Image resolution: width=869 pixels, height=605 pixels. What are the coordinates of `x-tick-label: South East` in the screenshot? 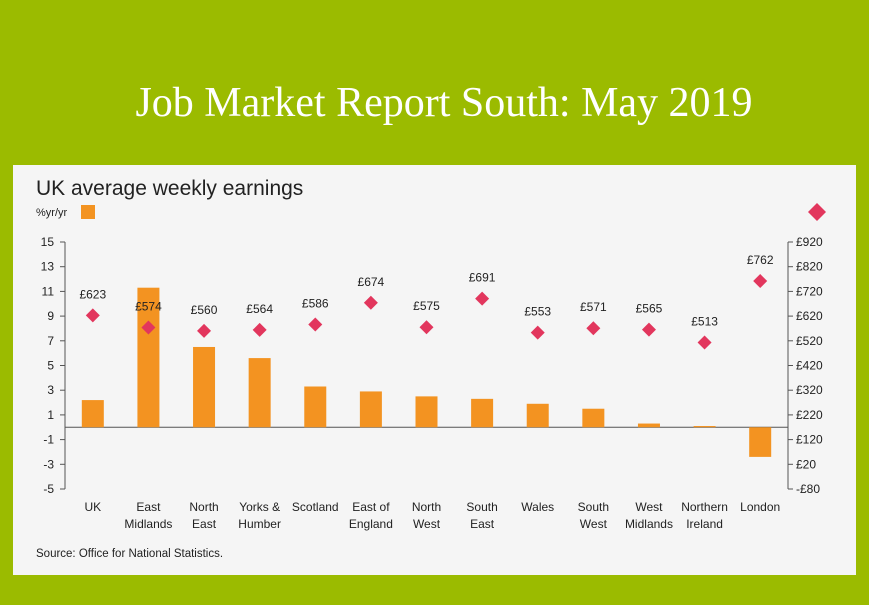 It's located at (481, 515).